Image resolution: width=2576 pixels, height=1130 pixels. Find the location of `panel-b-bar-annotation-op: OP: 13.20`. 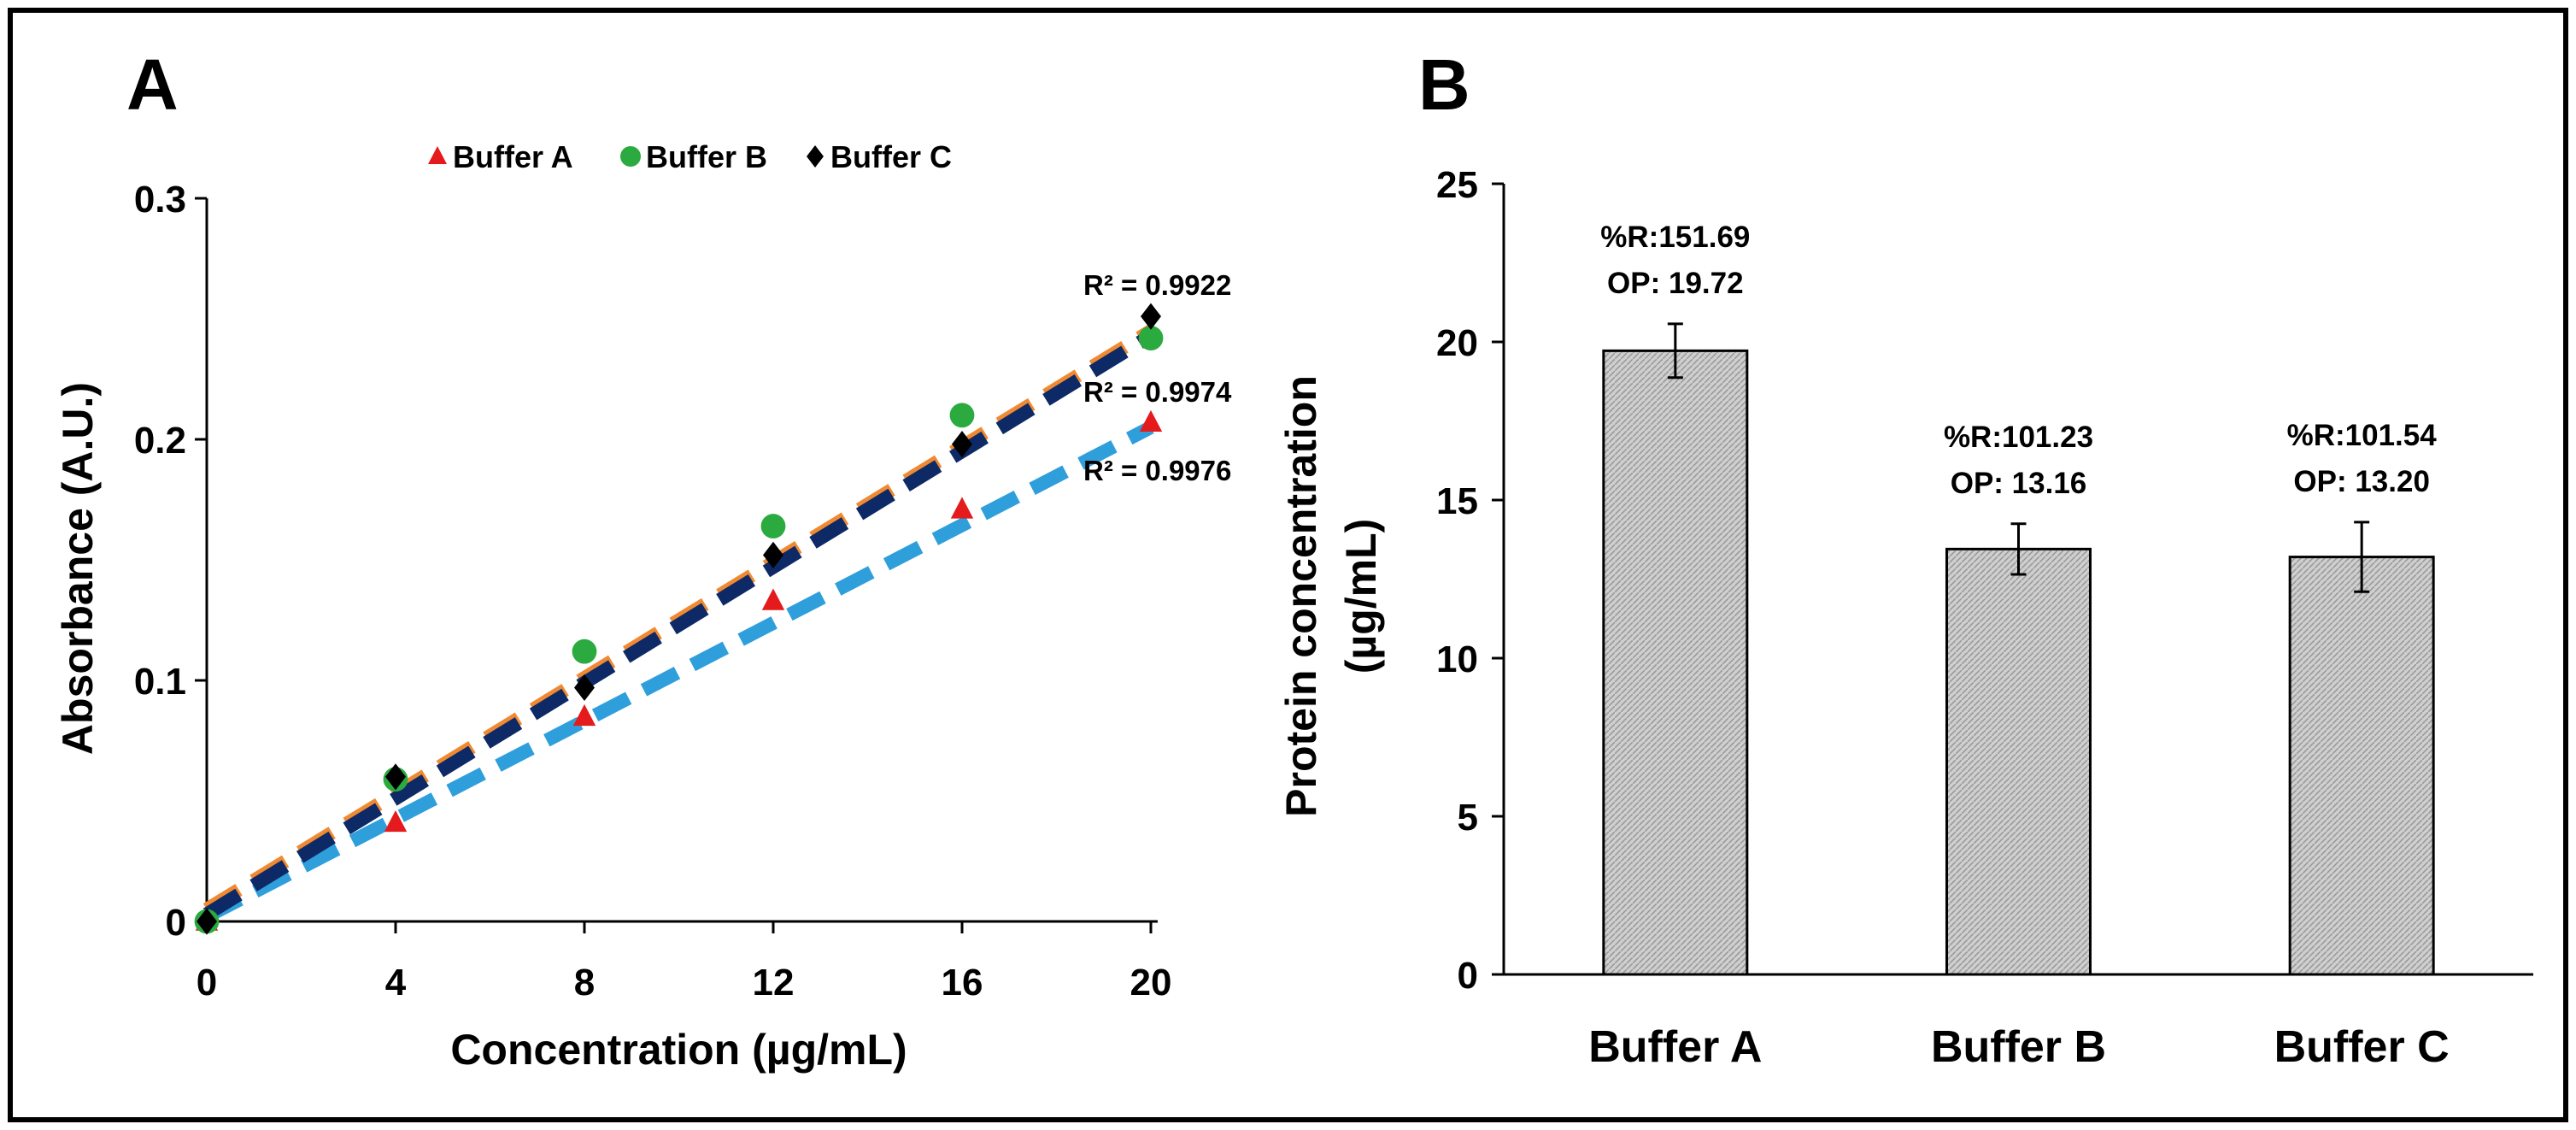

panel-b-bar-annotation-op: OP: 13.20 is located at coordinates (2361, 481).